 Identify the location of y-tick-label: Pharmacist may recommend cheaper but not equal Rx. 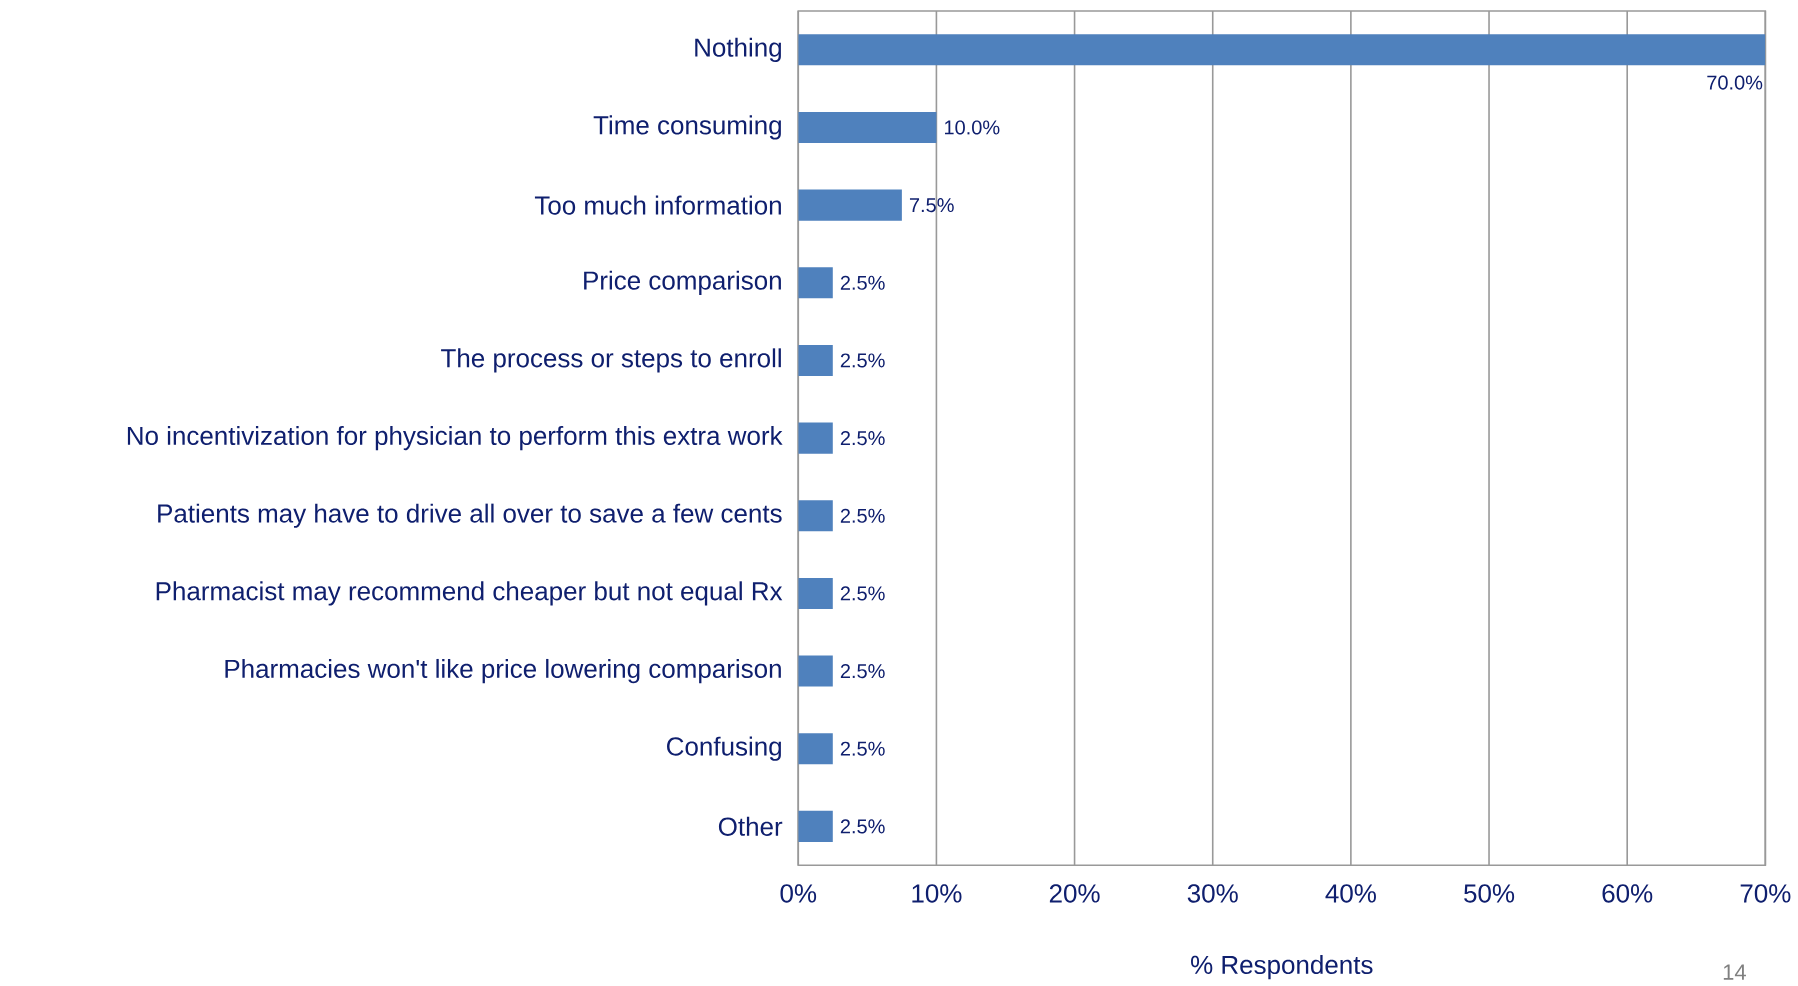
(469, 593).